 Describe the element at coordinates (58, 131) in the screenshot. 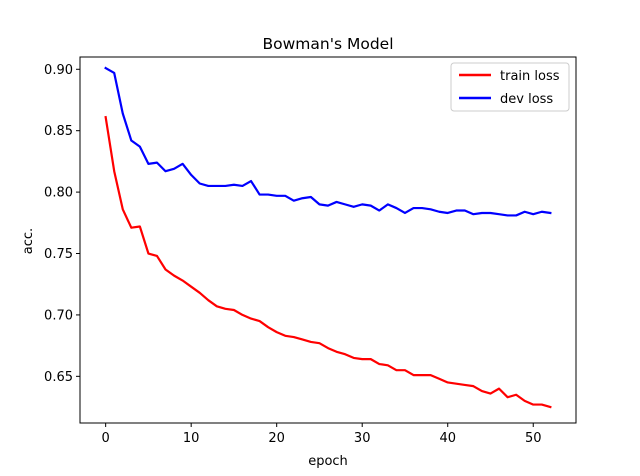

I see `y-tick-label: 0.85` at that location.